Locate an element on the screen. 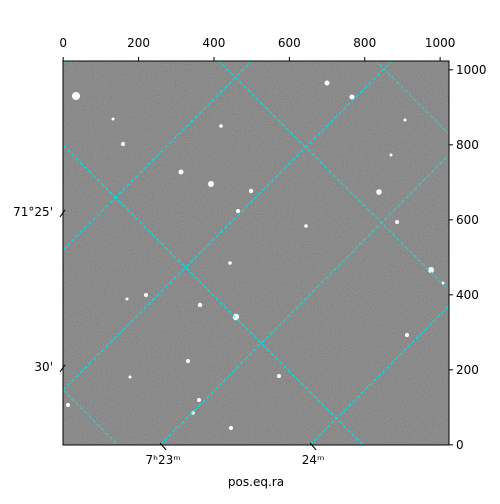 The width and height of the screenshot is (500, 504). x-tick-label: 1000 is located at coordinates (440, 43).